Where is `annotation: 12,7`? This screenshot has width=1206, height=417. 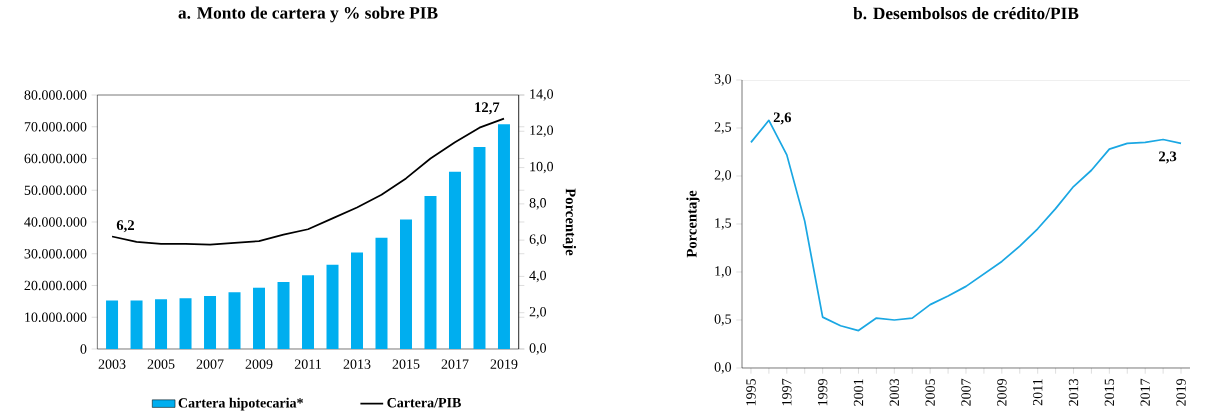
annotation: 12,7 is located at coordinates (487, 108).